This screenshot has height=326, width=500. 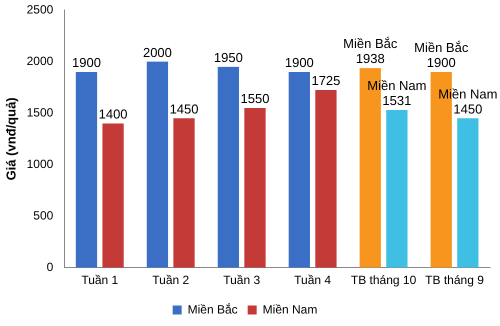 What do you see at coordinates (40, 9) in the screenshot?
I see `y-tick-label: 2500` at bounding box center [40, 9].